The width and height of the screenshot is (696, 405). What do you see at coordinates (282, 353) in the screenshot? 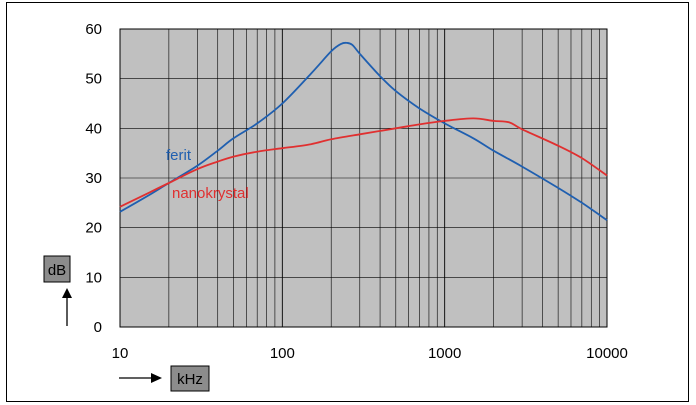
I see `x-tick-label: 100` at bounding box center [282, 353].